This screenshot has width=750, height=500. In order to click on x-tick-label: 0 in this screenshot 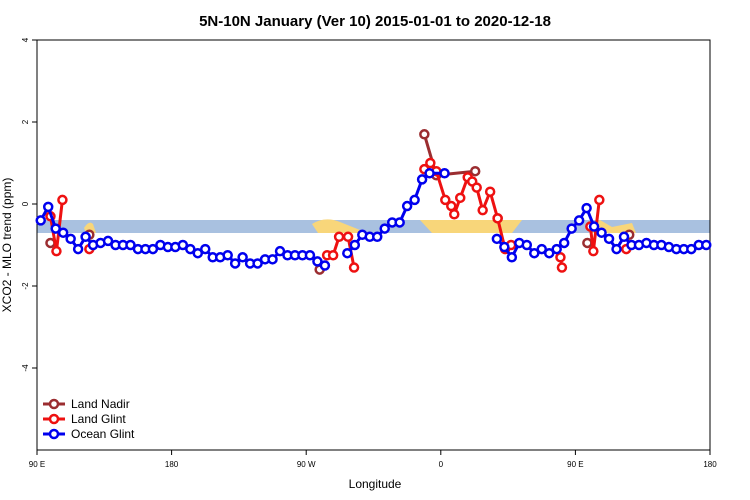, I will do `click(441, 464)`.